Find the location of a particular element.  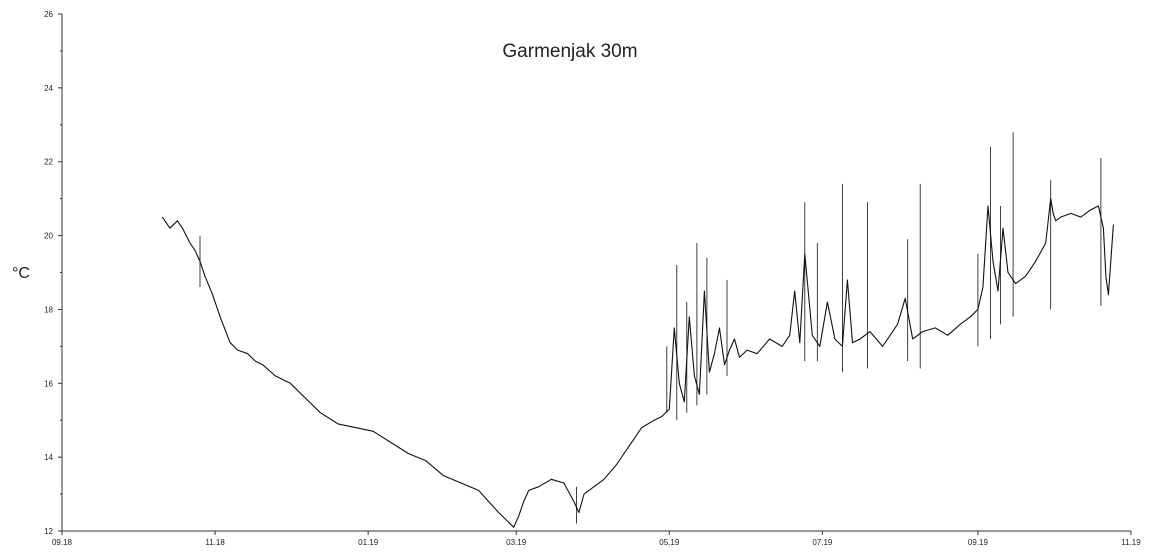

y-axis-label: °C is located at coordinates (21, 273).